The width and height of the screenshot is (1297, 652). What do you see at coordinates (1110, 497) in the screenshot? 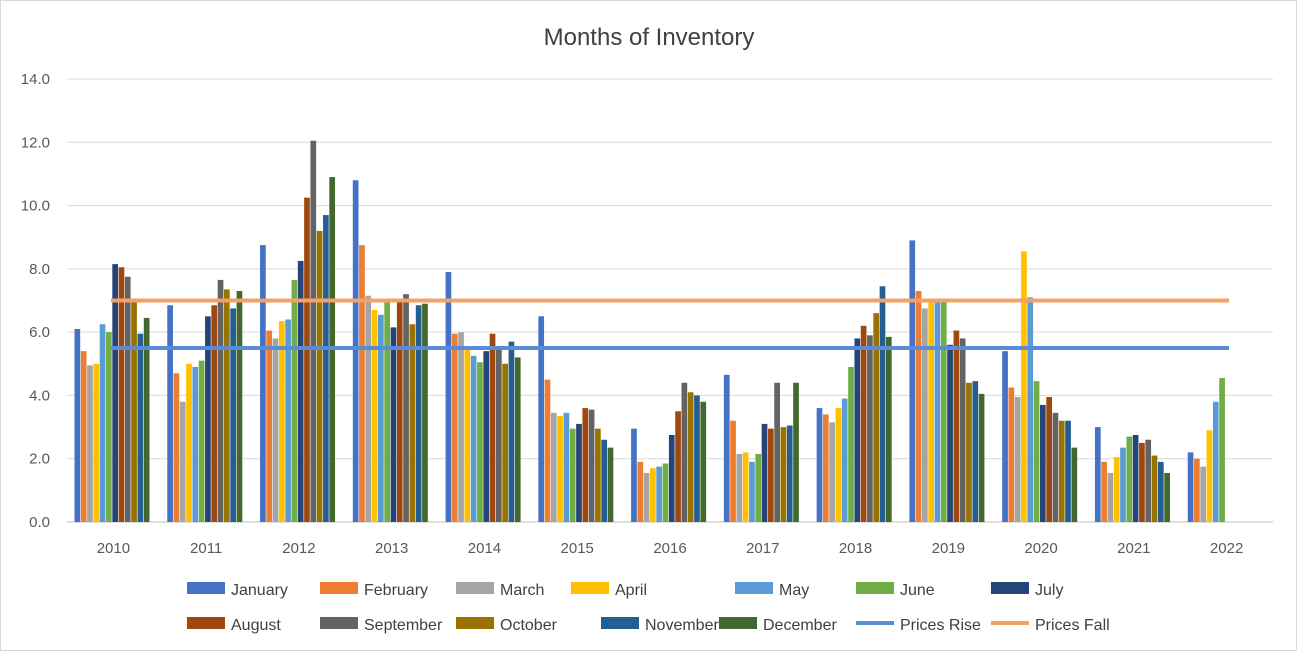
I see `bar-march-2021` at bounding box center [1110, 497].